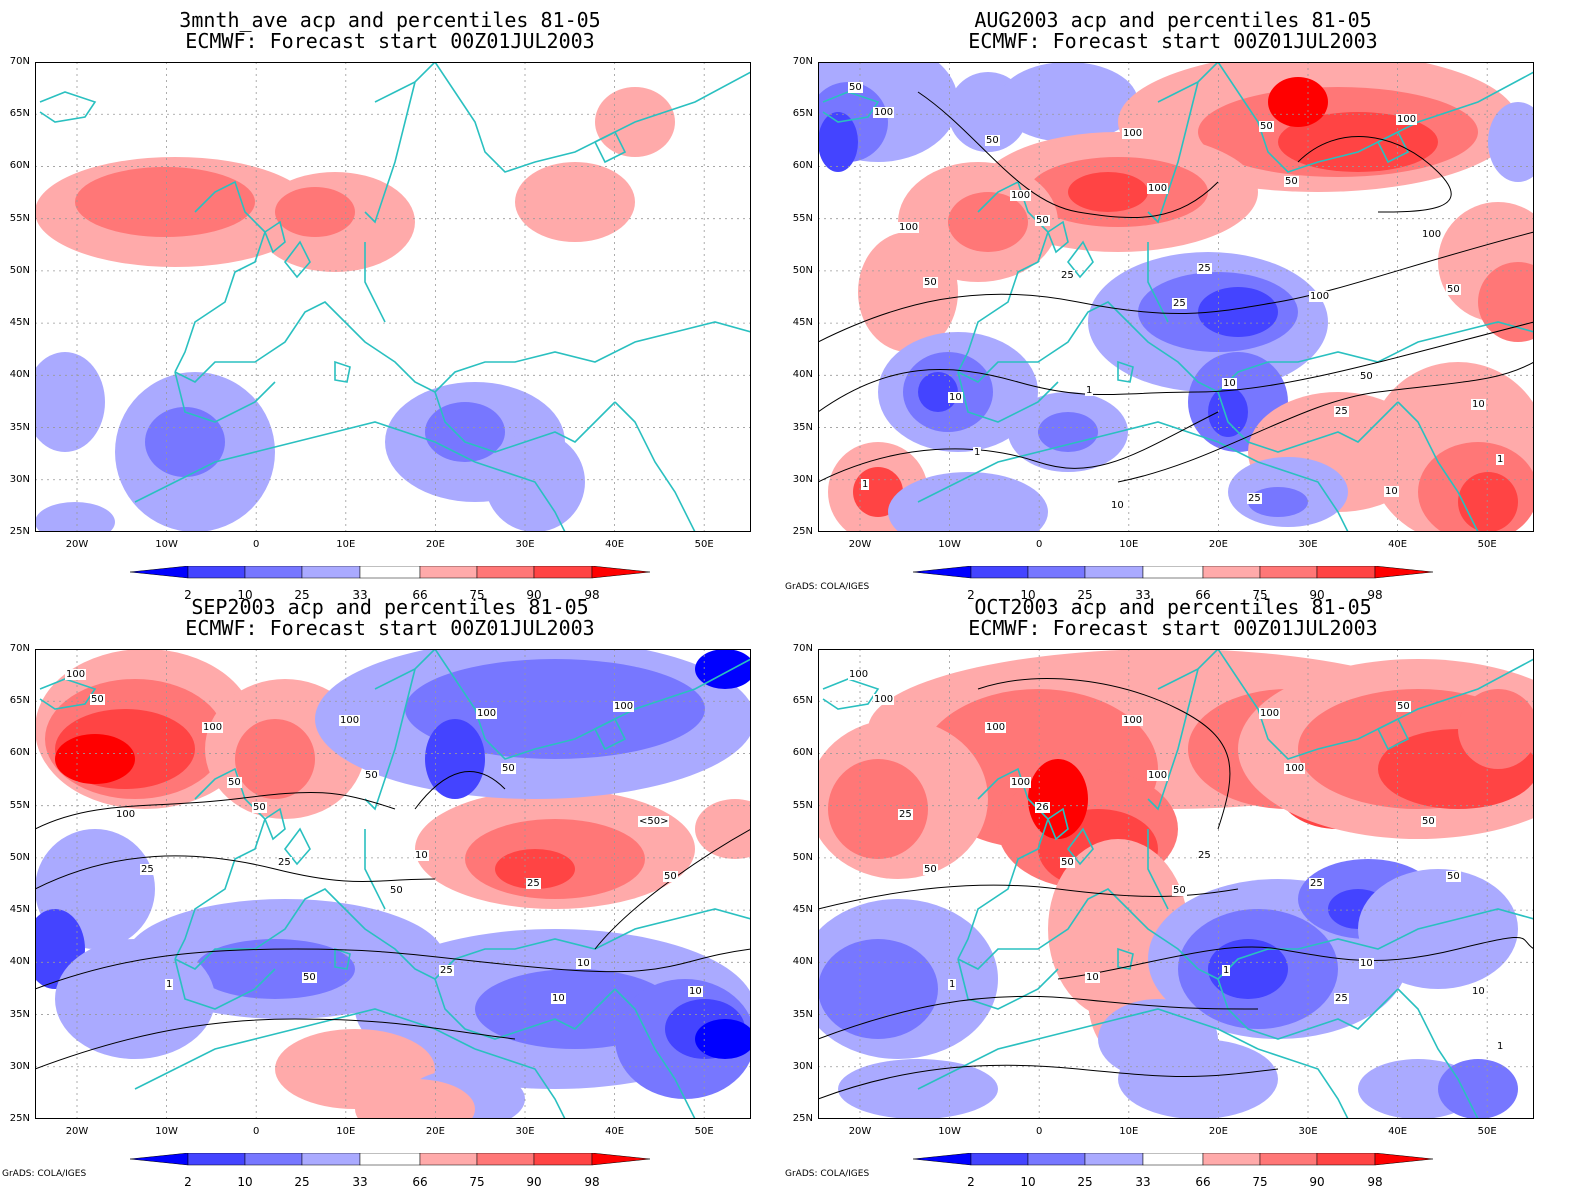 The image size is (1596, 1196). What do you see at coordinates (949, 1131) in the screenshot?
I see `lon-tick: 10W` at bounding box center [949, 1131].